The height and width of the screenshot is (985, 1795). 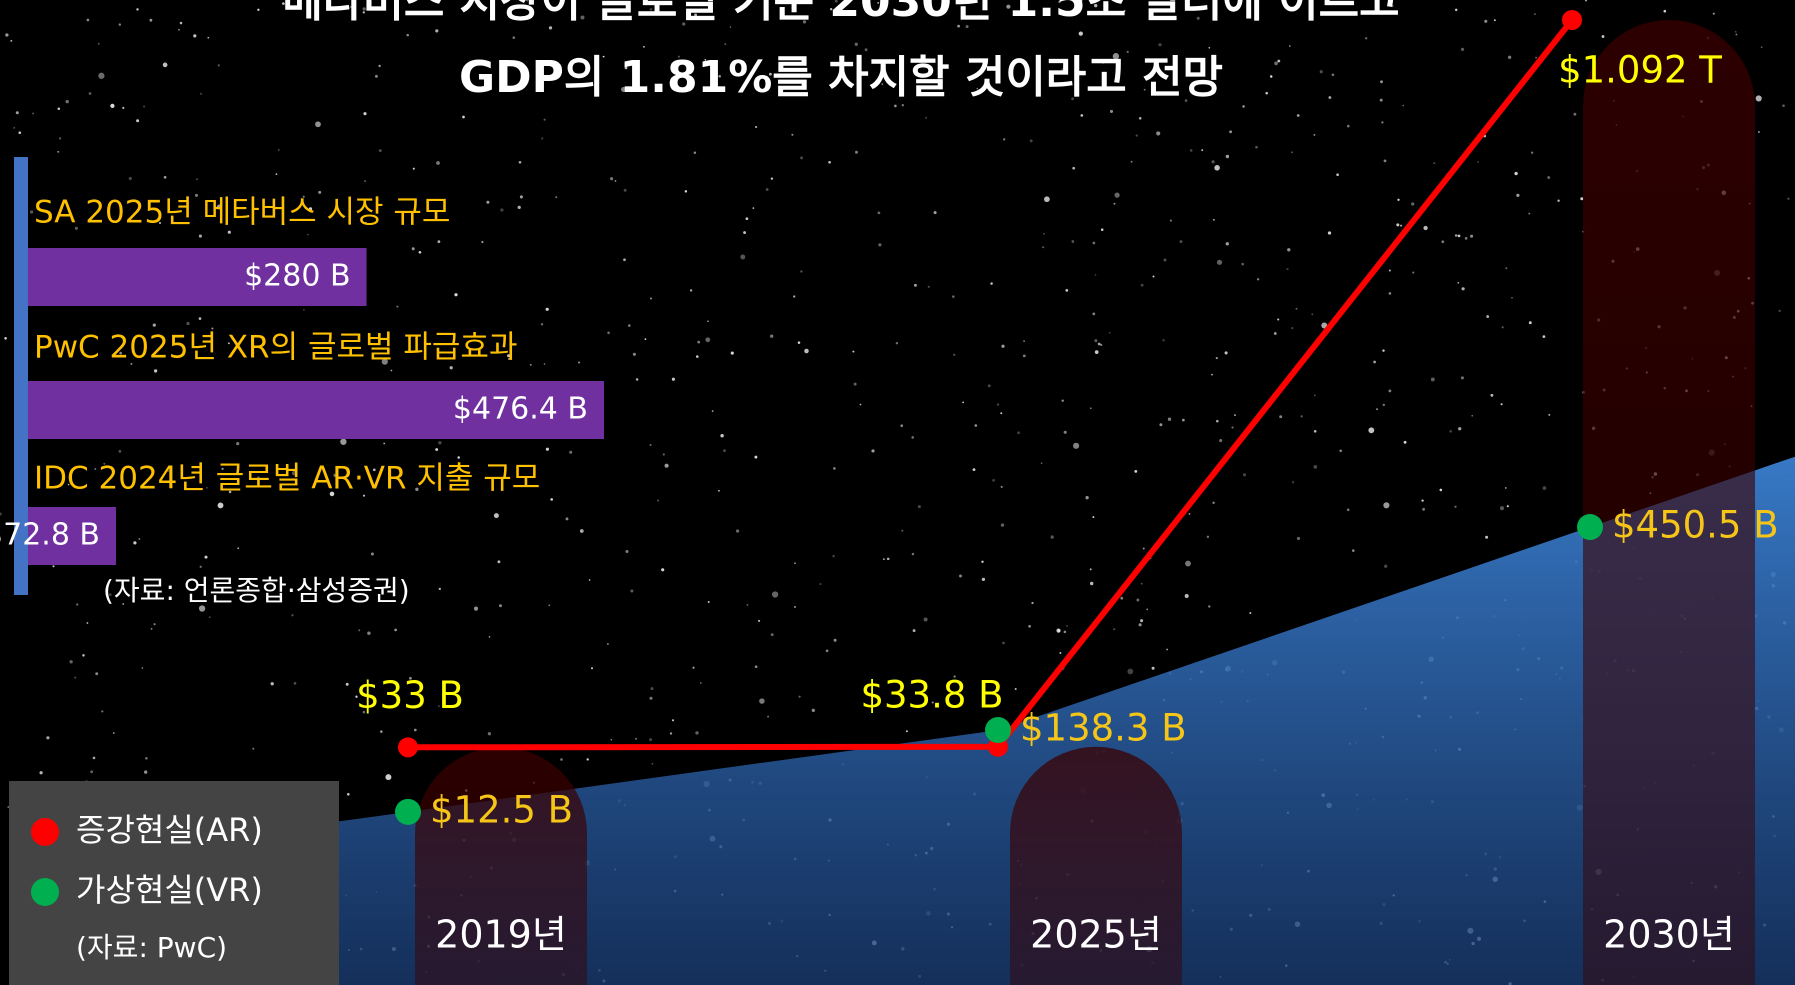 I want to click on vr-point, so click(x=408, y=811).